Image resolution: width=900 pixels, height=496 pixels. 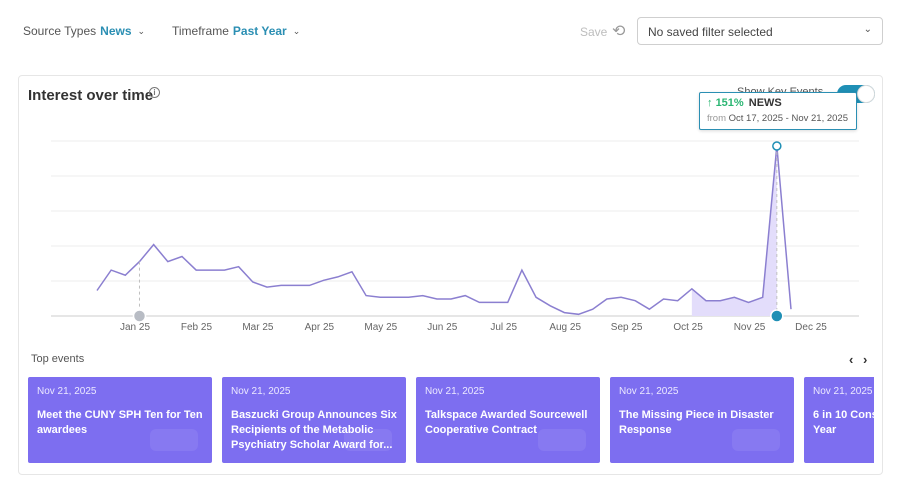 What do you see at coordinates (116, 31) in the screenshot?
I see `source-types-value: News` at bounding box center [116, 31].